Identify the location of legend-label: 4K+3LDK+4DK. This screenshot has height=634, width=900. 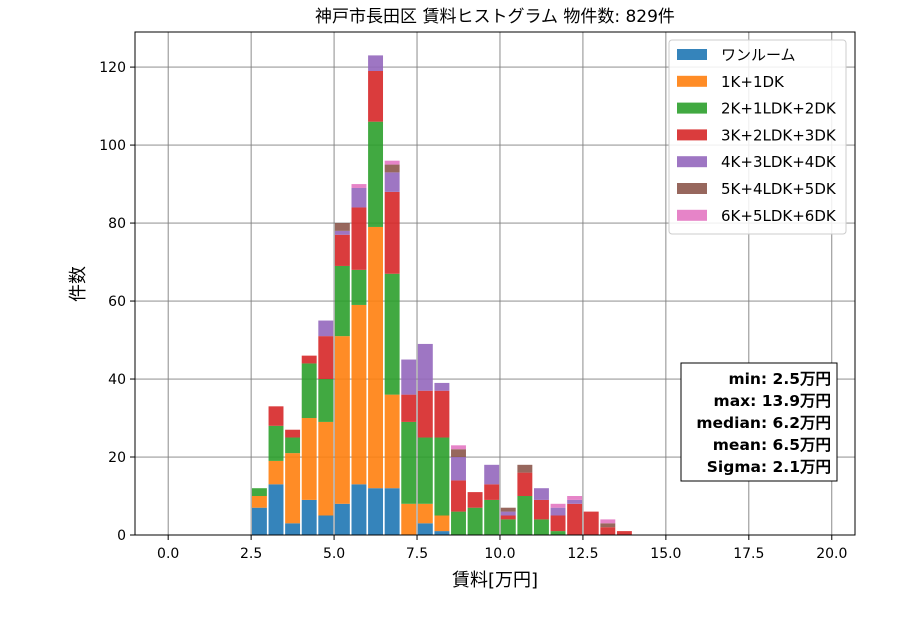
(779, 162).